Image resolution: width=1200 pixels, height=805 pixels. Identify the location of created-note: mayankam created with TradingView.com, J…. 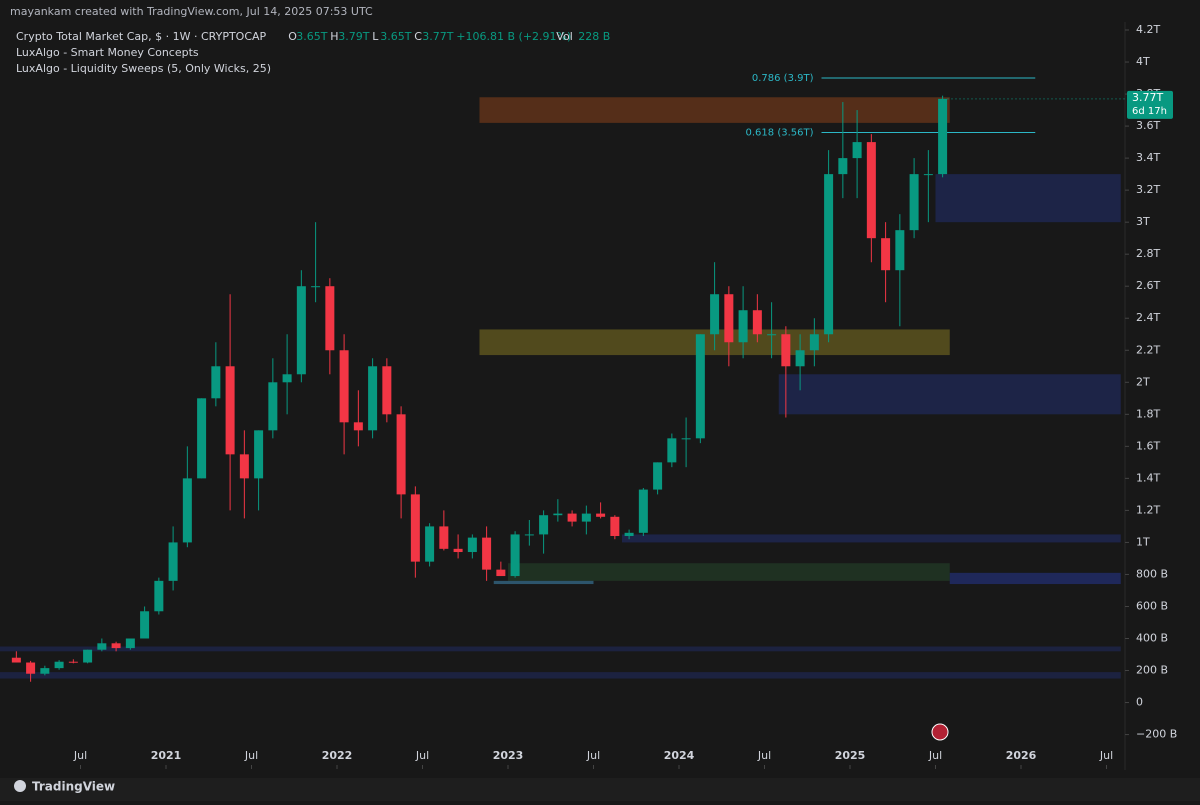
(191, 11).